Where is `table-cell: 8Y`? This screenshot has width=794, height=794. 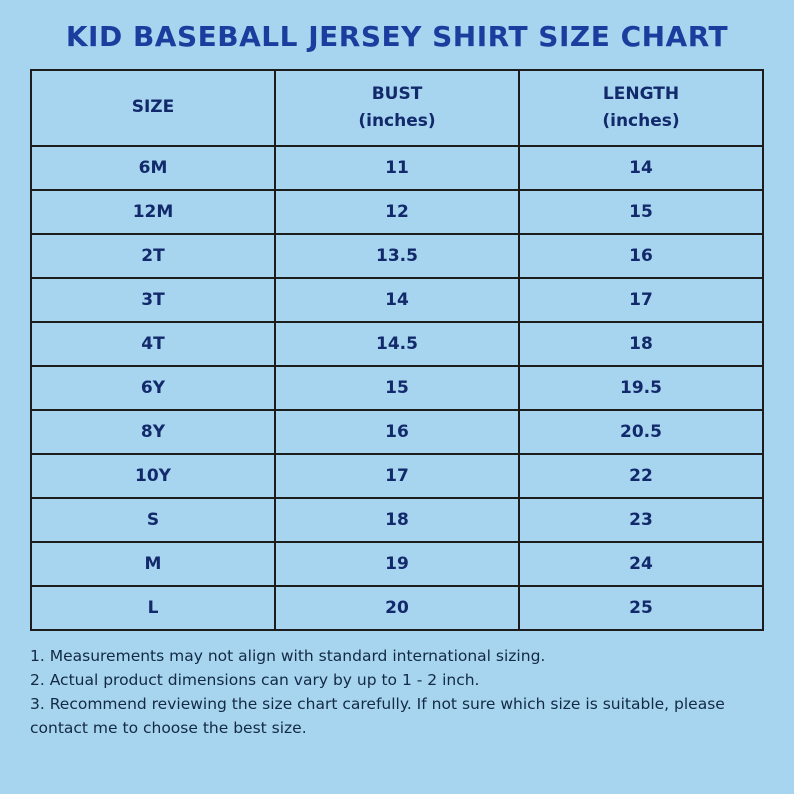
table-cell: 8Y is located at coordinates (153, 432).